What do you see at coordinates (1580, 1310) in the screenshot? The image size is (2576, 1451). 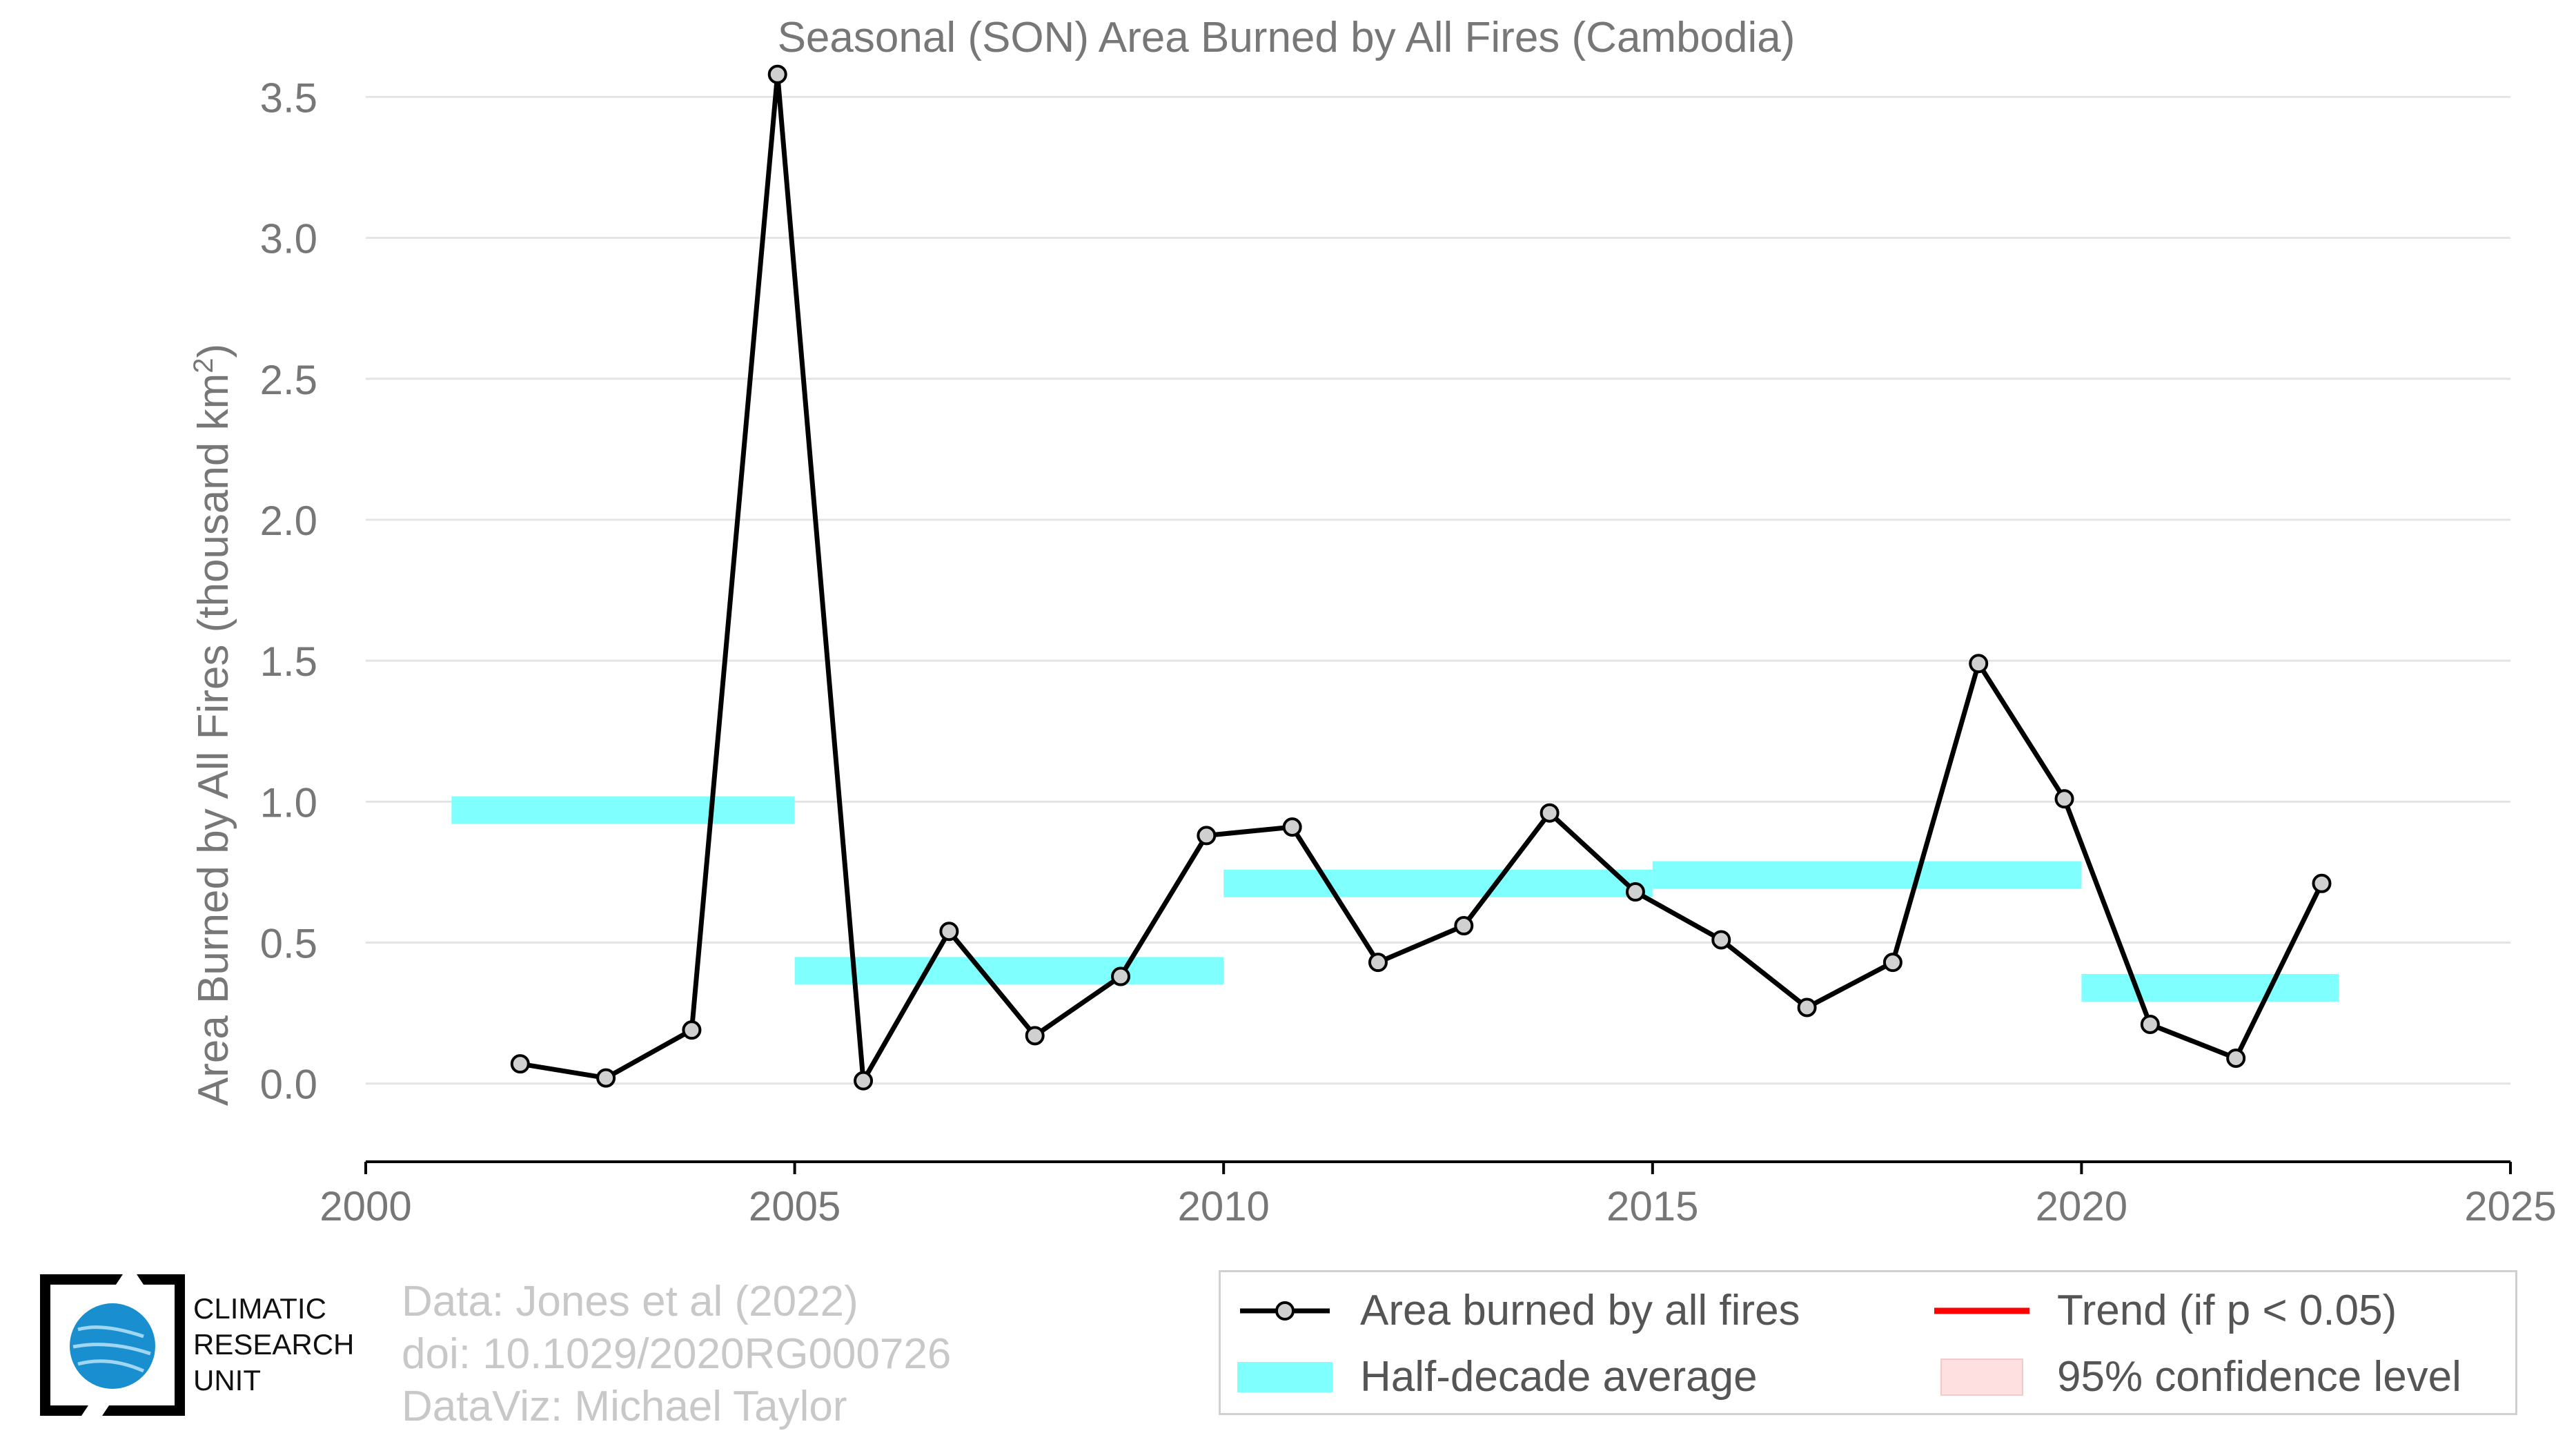 I see `legend-label-series: Area burned by all fires` at bounding box center [1580, 1310].